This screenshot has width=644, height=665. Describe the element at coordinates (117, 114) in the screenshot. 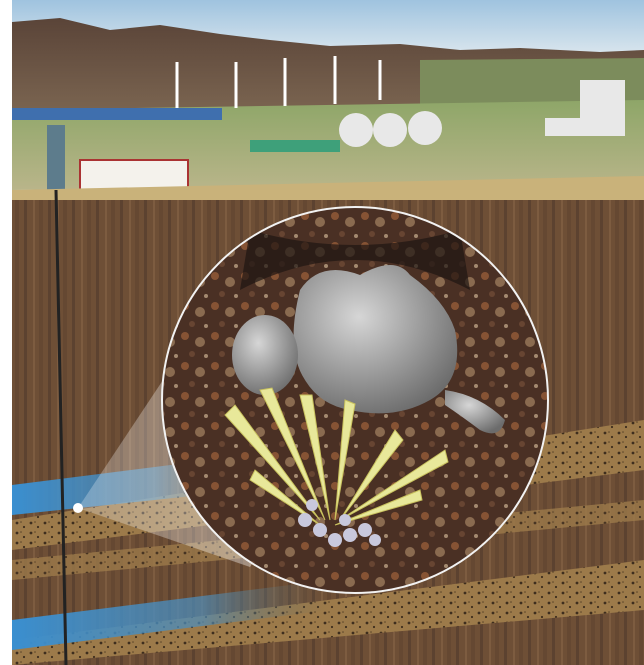

I see `solar-panels` at that location.